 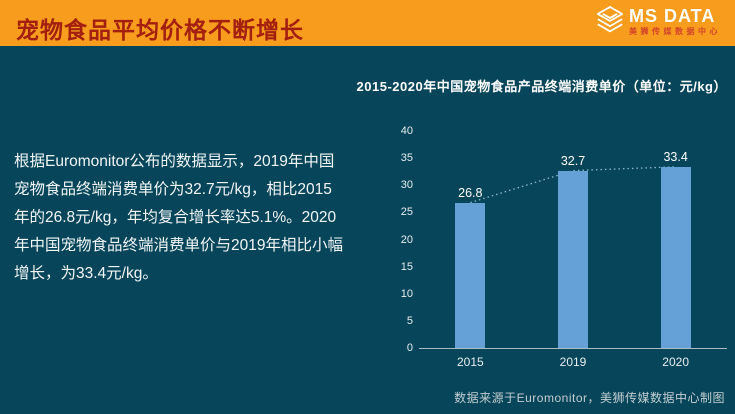 What do you see at coordinates (406, 131) in the screenshot?
I see `y-axis-tick-label: 40` at bounding box center [406, 131].